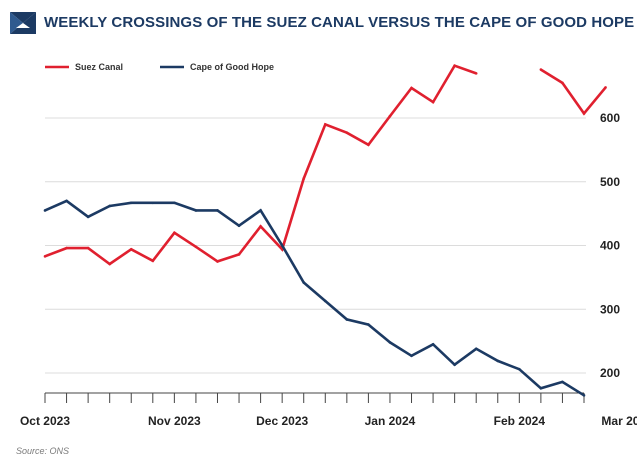 This screenshot has width=637, height=466. Describe the element at coordinates (610, 182) in the screenshot. I see `y-tick-label-500: 500` at that location.